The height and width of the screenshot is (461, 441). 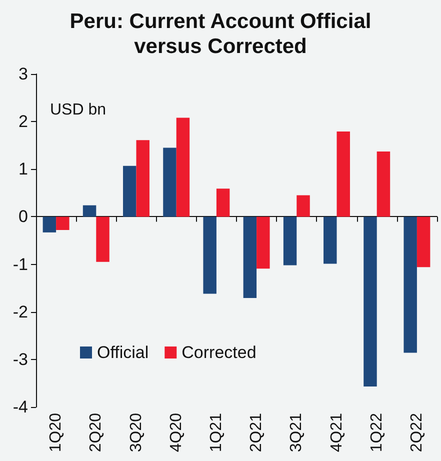 What do you see at coordinates (337, 432) in the screenshot?
I see `x-tick-label: 4Q21` at bounding box center [337, 432].